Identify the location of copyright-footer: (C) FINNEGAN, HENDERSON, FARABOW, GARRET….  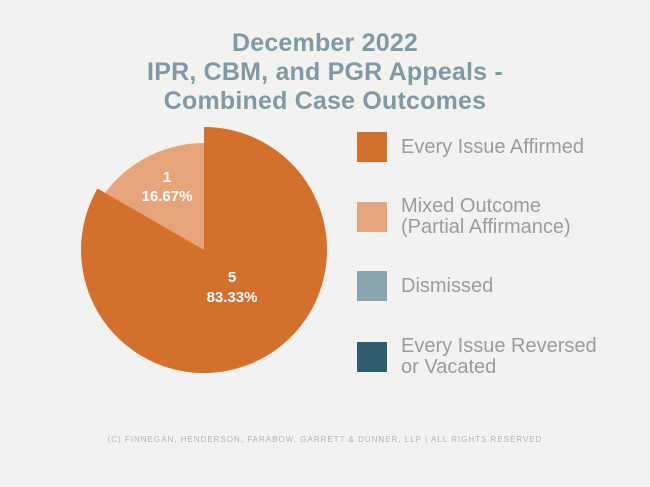
(325, 439).